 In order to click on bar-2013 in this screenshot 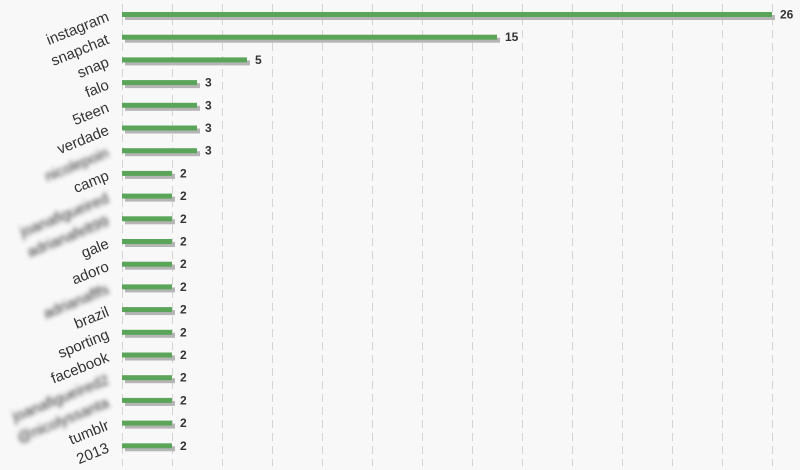, I will do `click(147, 446)`.